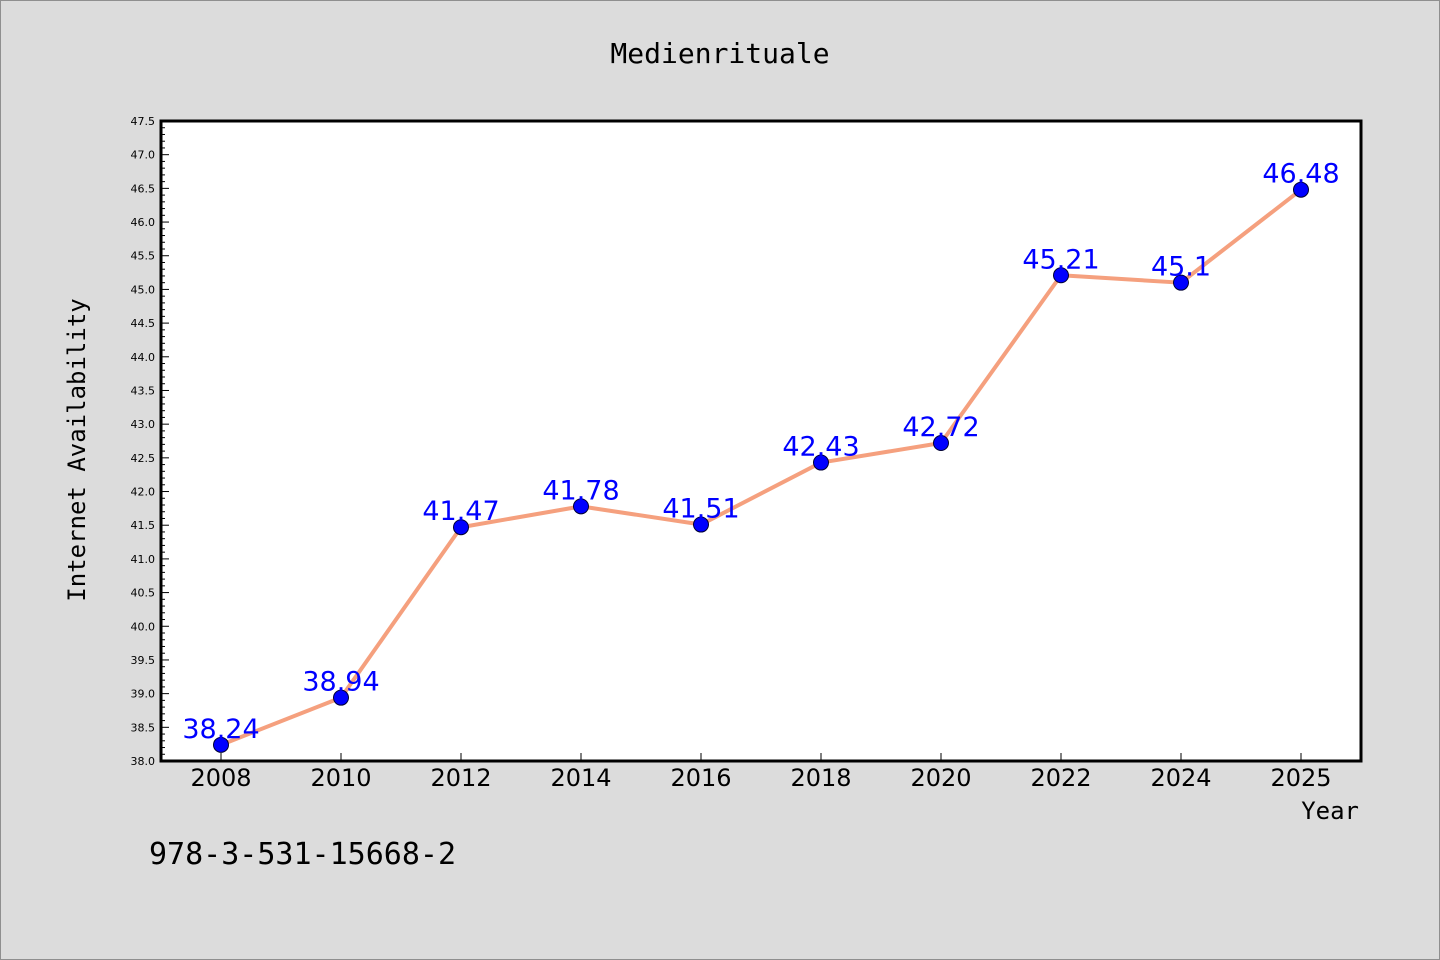 The image size is (1440, 960). What do you see at coordinates (143, 525) in the screenshot?
I see `y-tick-label: 41.5` at bounding box center [143, 525].